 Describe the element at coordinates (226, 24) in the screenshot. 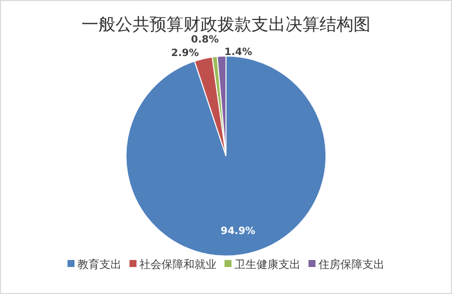

I see `chart-title: 一般公共预算财政拨款支出决算结构图` at that location.